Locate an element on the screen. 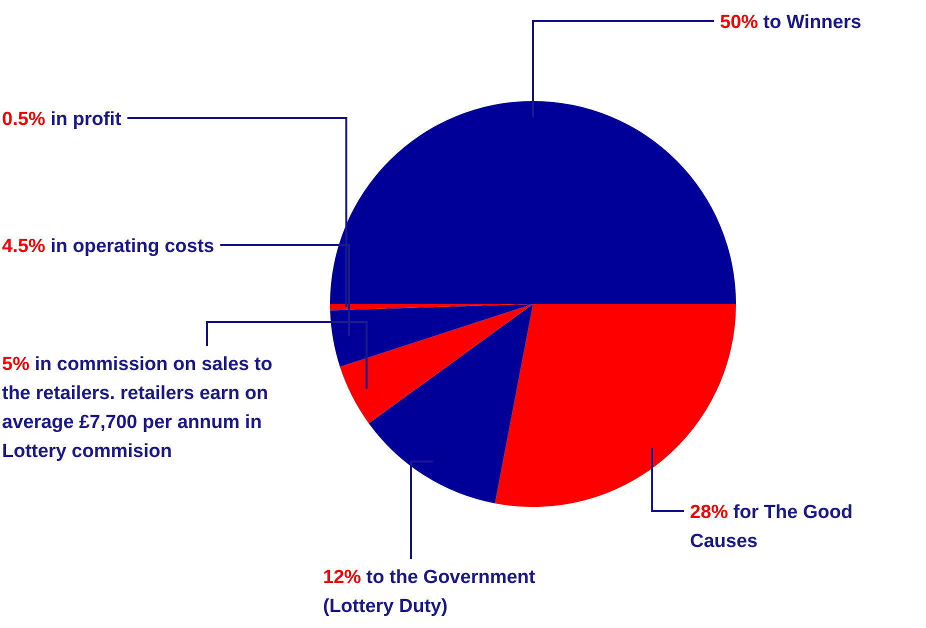 This screenshot has width=926, height=628. slice-label: 4.5% in operating costs is located at coordinates (108, 246).